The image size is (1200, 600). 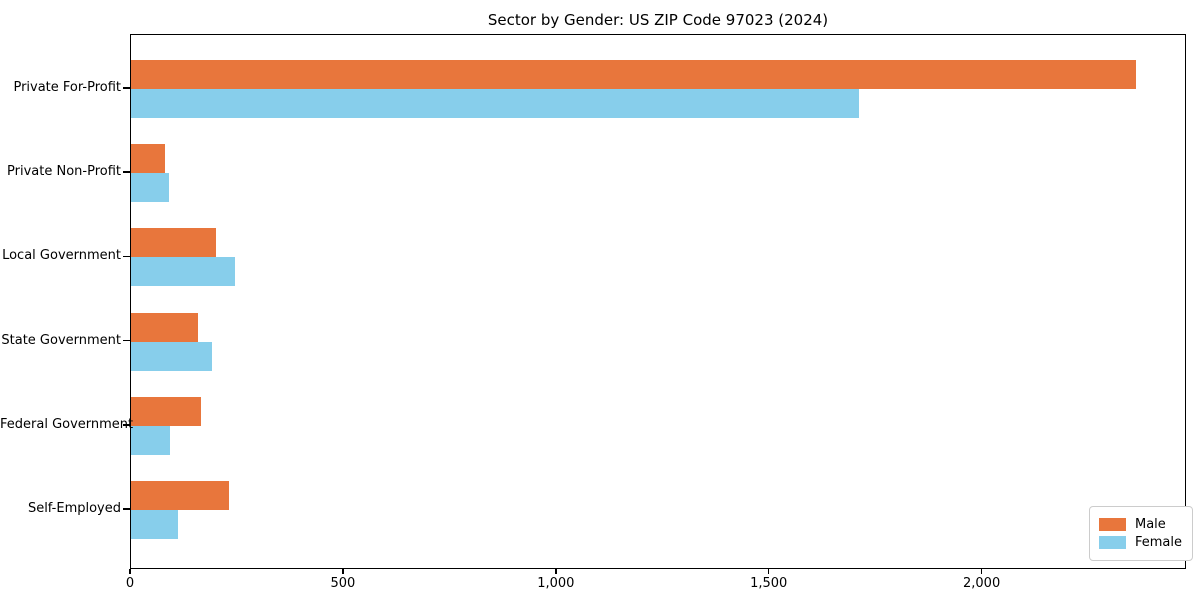 I want to click on x-tick-label-4: 2,000, so click(x=982, y=583).